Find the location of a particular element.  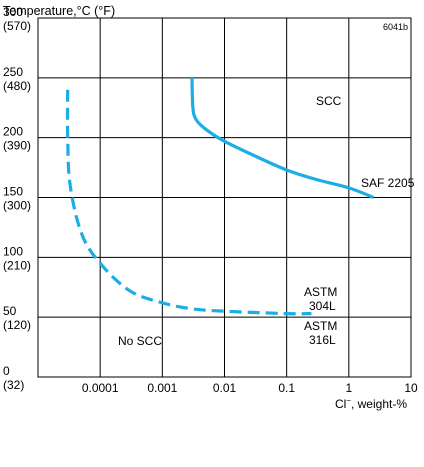

annotation-astm-304l-line2: 304L is located at coordinates (322, 306).